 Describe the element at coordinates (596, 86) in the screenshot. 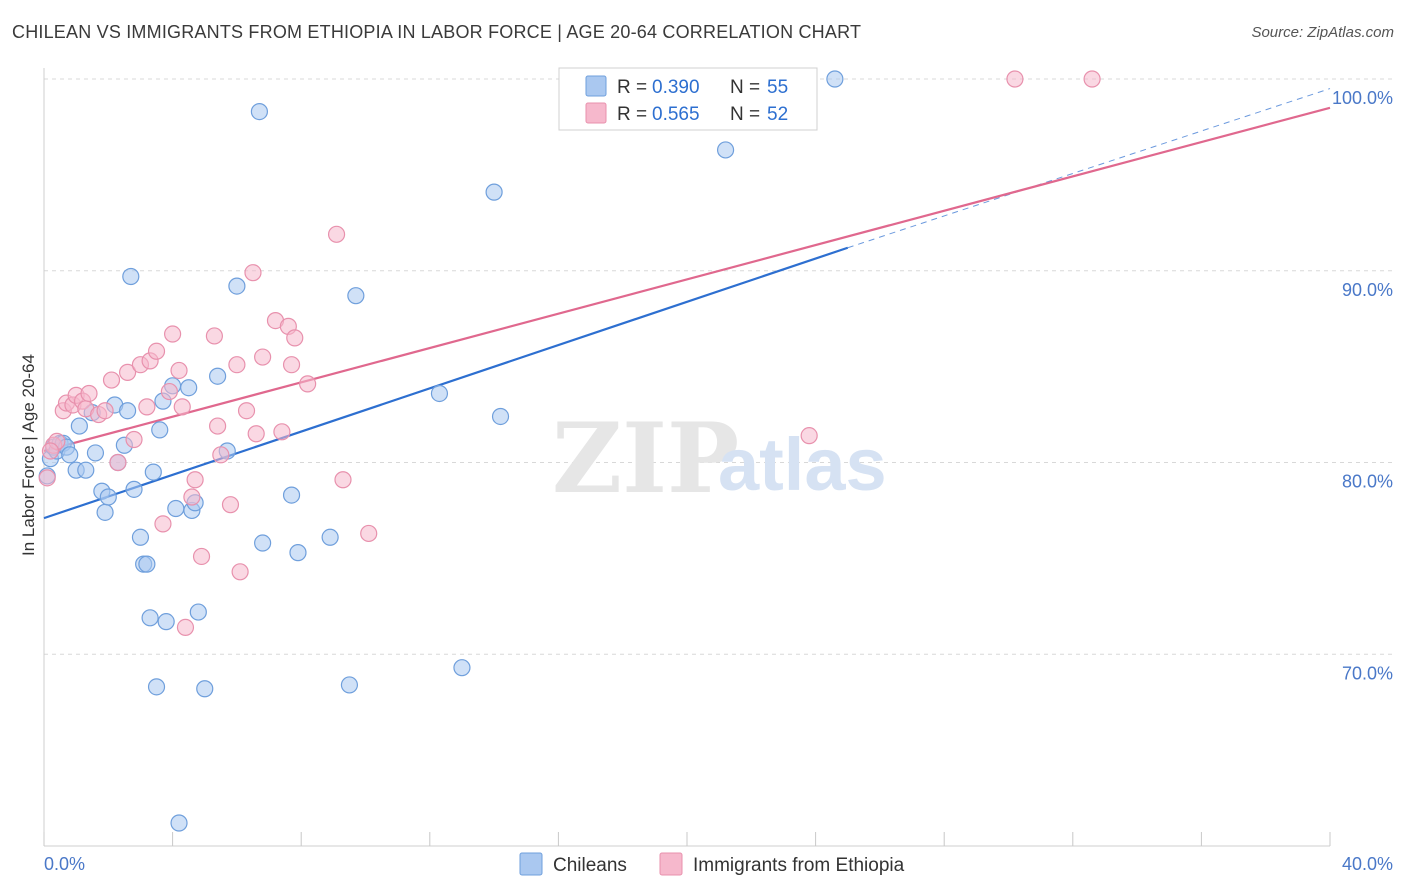

I see `legend-swatch-chileans` at that location.